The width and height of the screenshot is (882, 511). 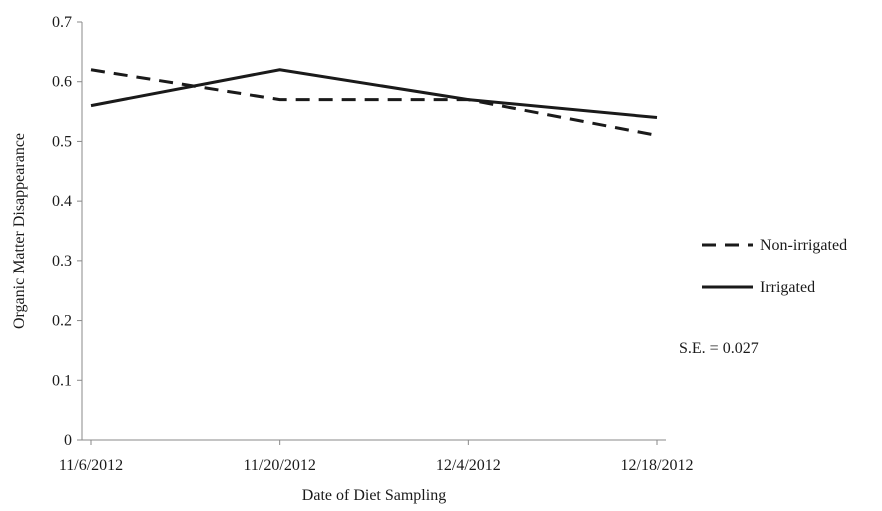 I want to click on legend-label: Non-irrigated, so click(x=803, y=245).